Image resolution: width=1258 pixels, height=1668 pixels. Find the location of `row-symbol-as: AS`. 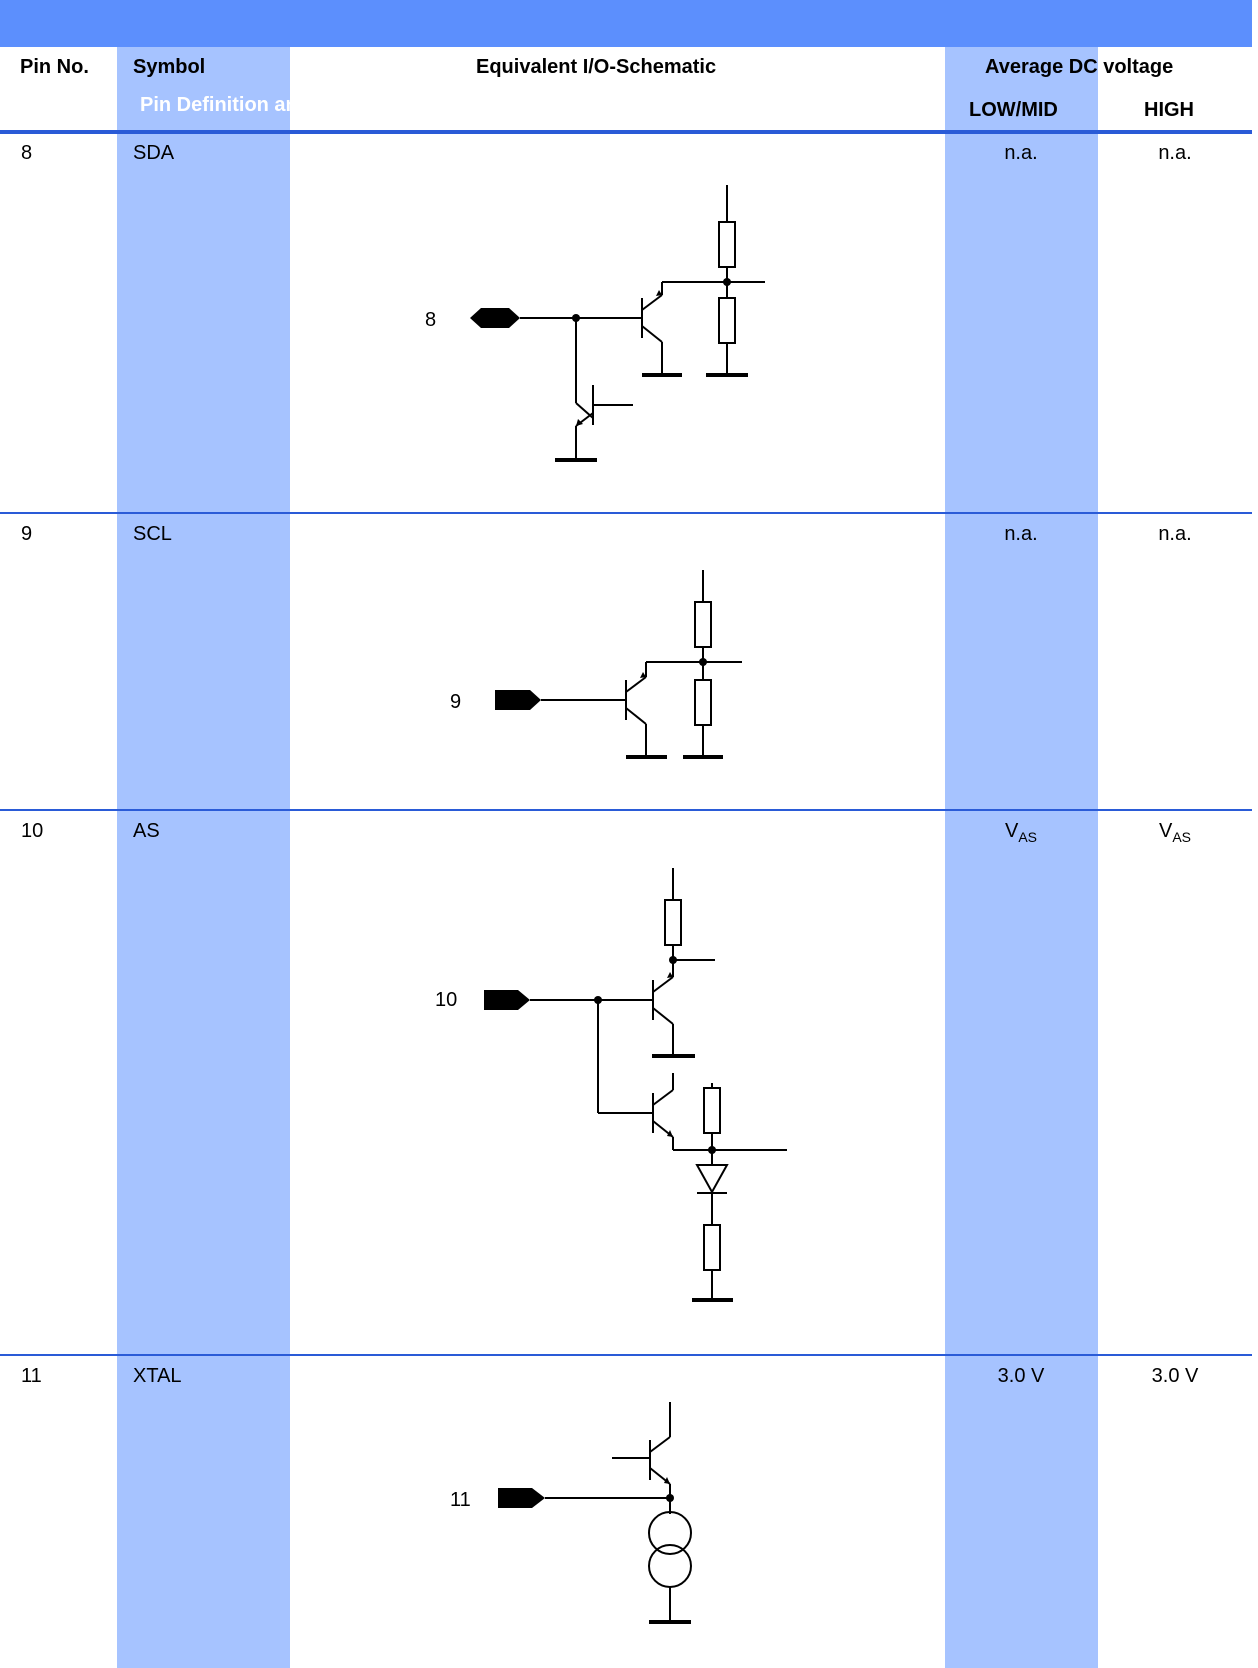

row-symbol-as: AS is located at coordinates (146, 831).